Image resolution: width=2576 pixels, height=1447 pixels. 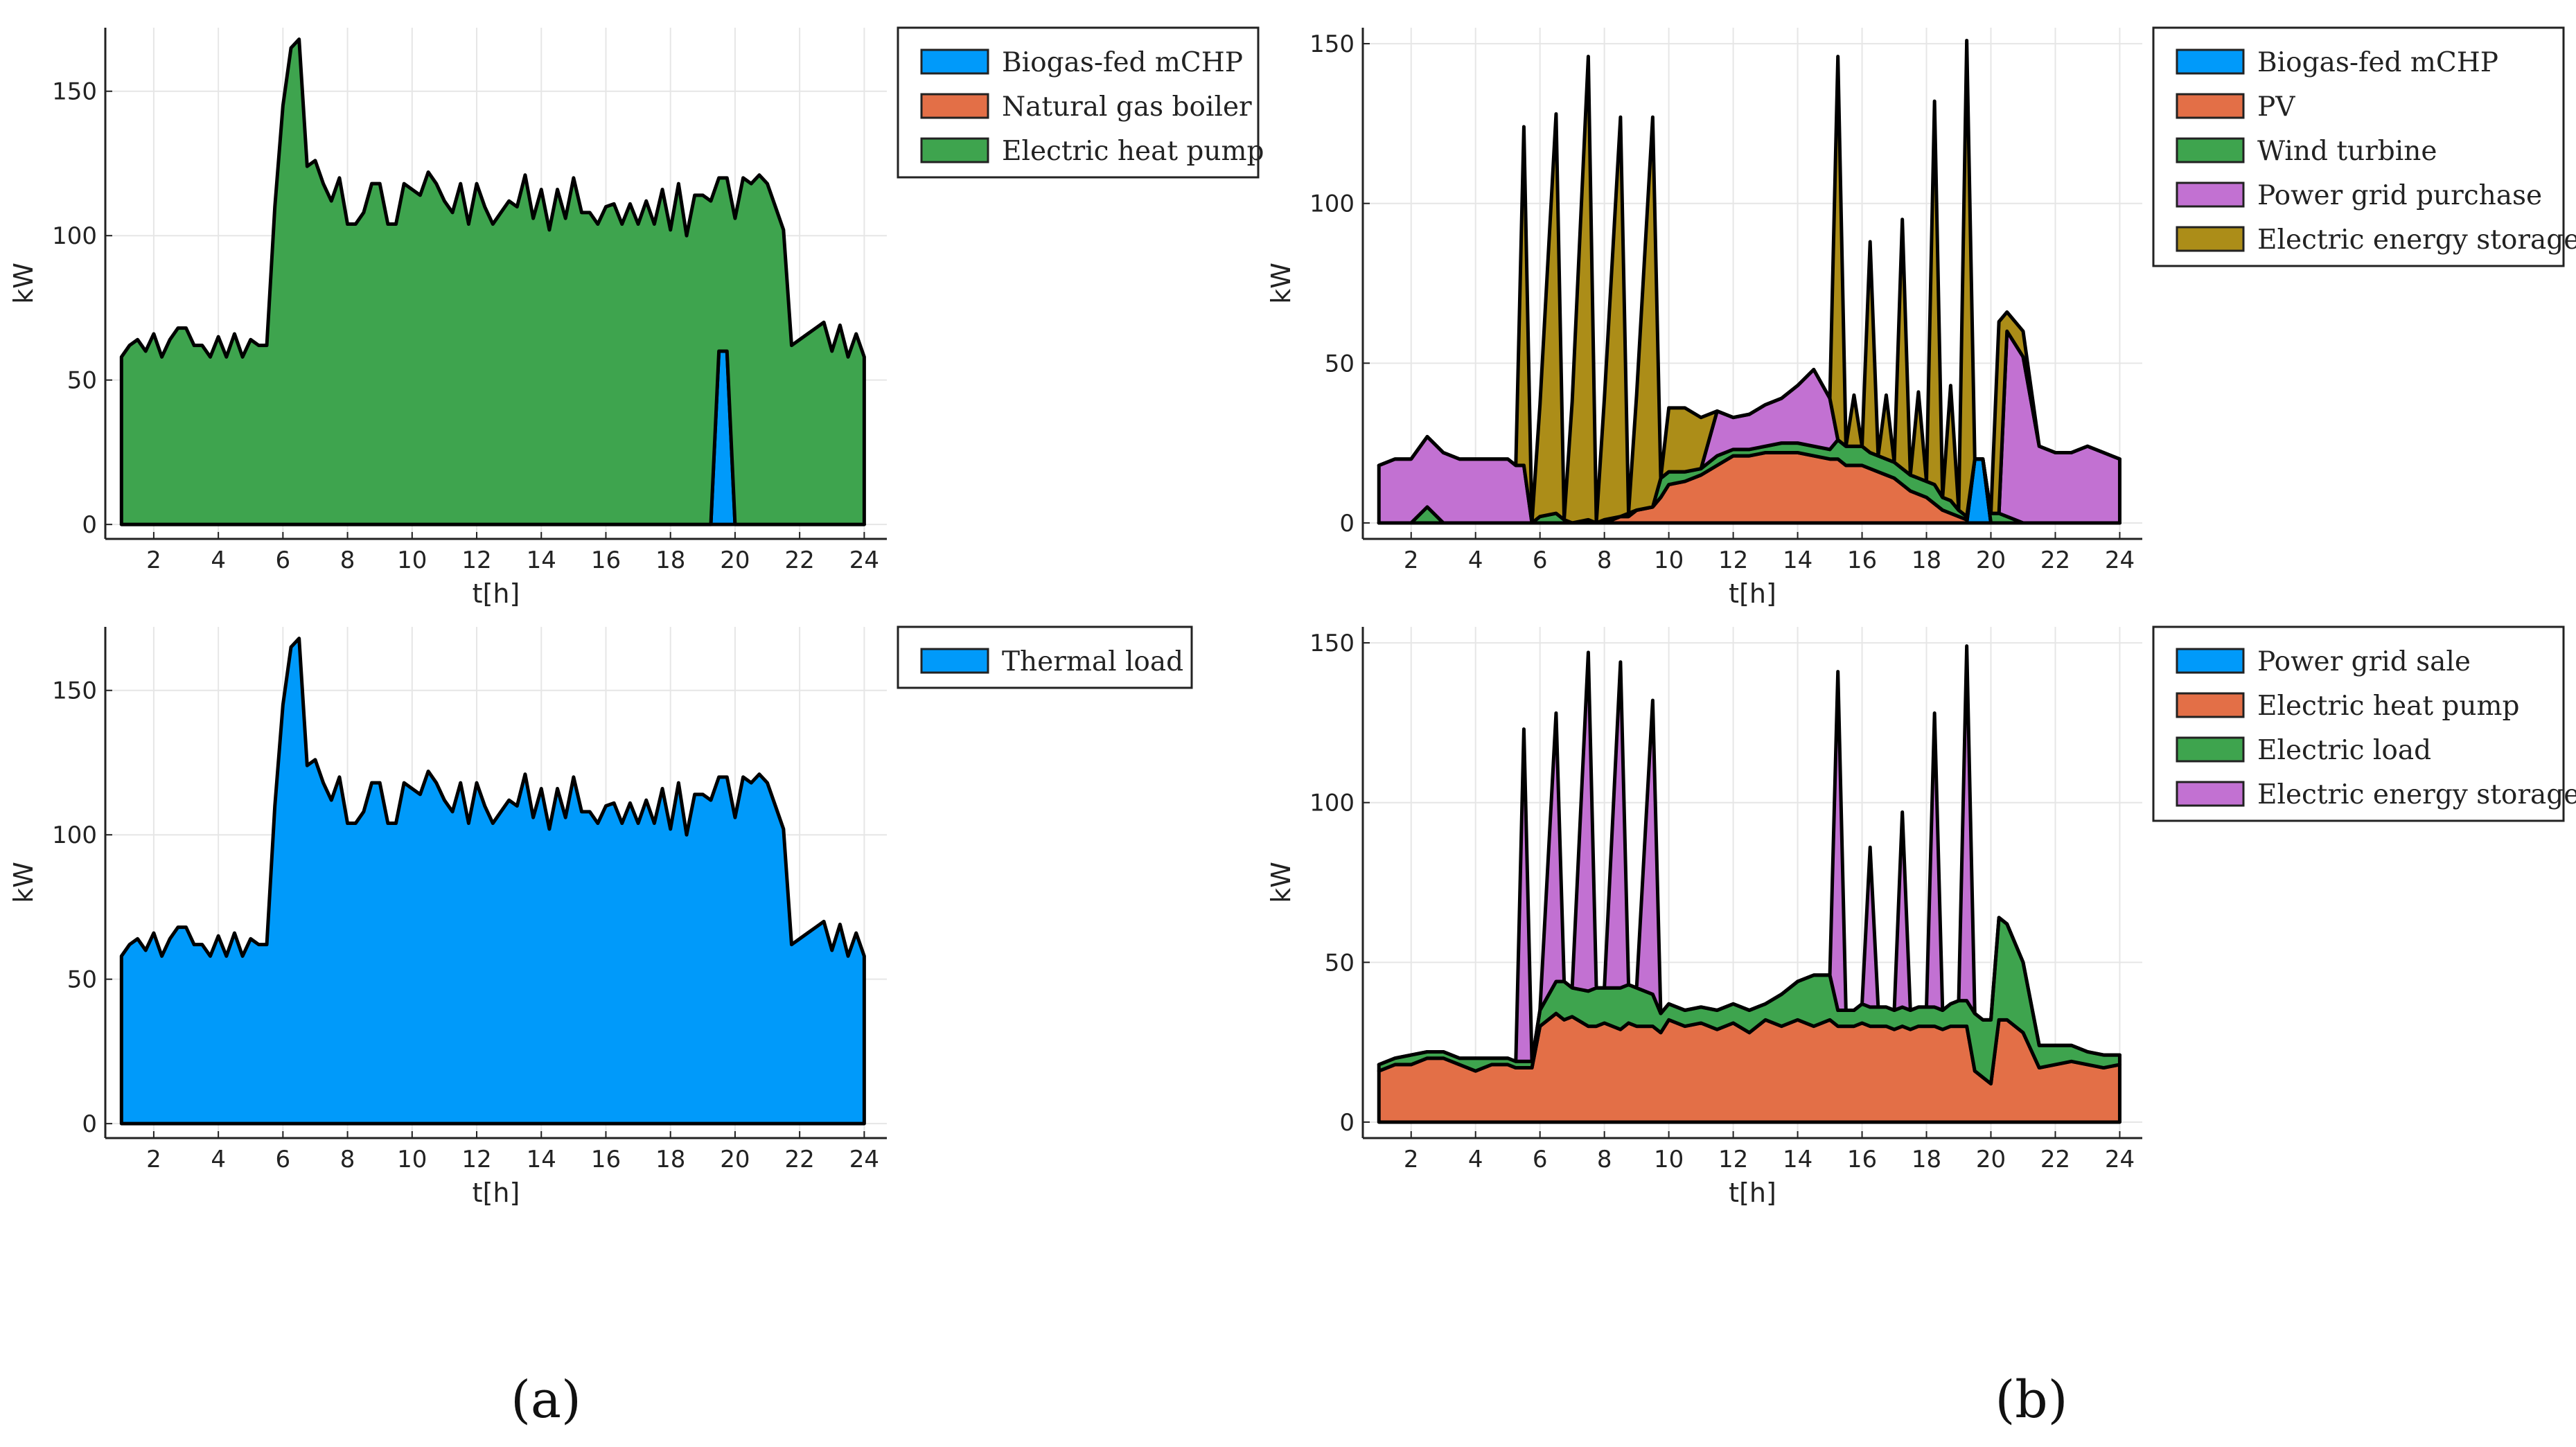 I want to click on legend-swatch-wind-turbine, so click(x=2210, y=150).